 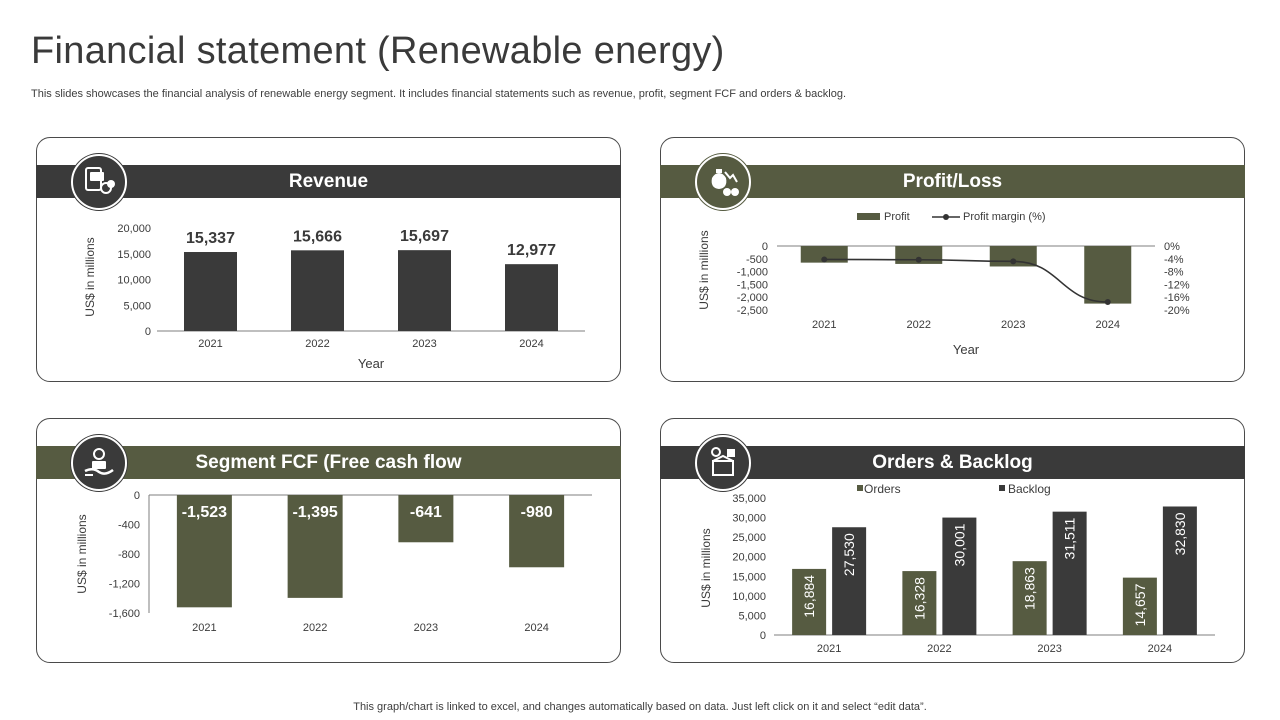 What do you see at coordinates (531, 250) in the screenshot?
I see `data-label: 12,977` at bounding box center [531, 250].